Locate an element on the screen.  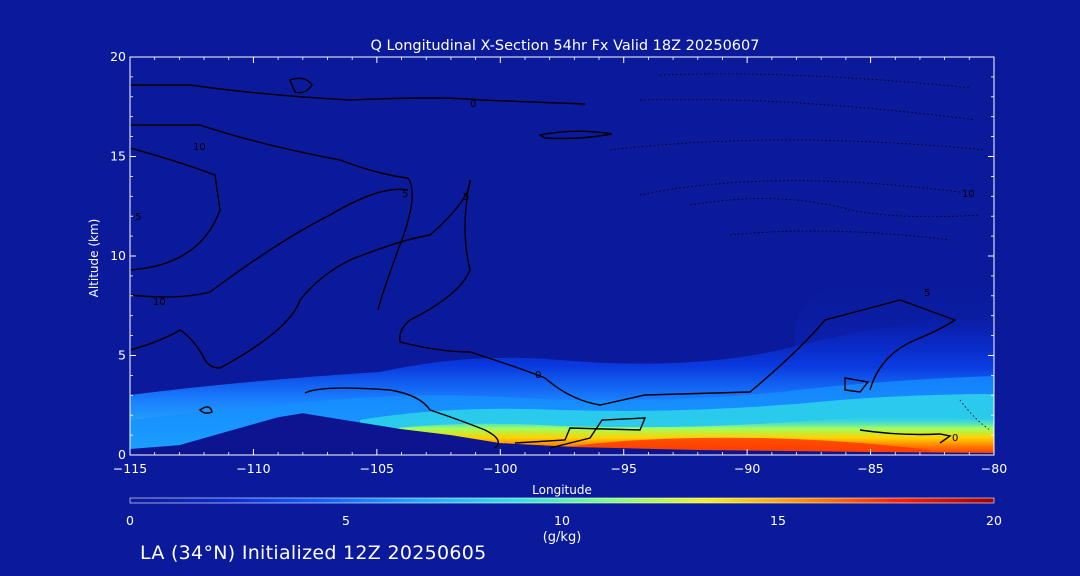
contour-label-5b: 5 is located at coordinates (466, 197).